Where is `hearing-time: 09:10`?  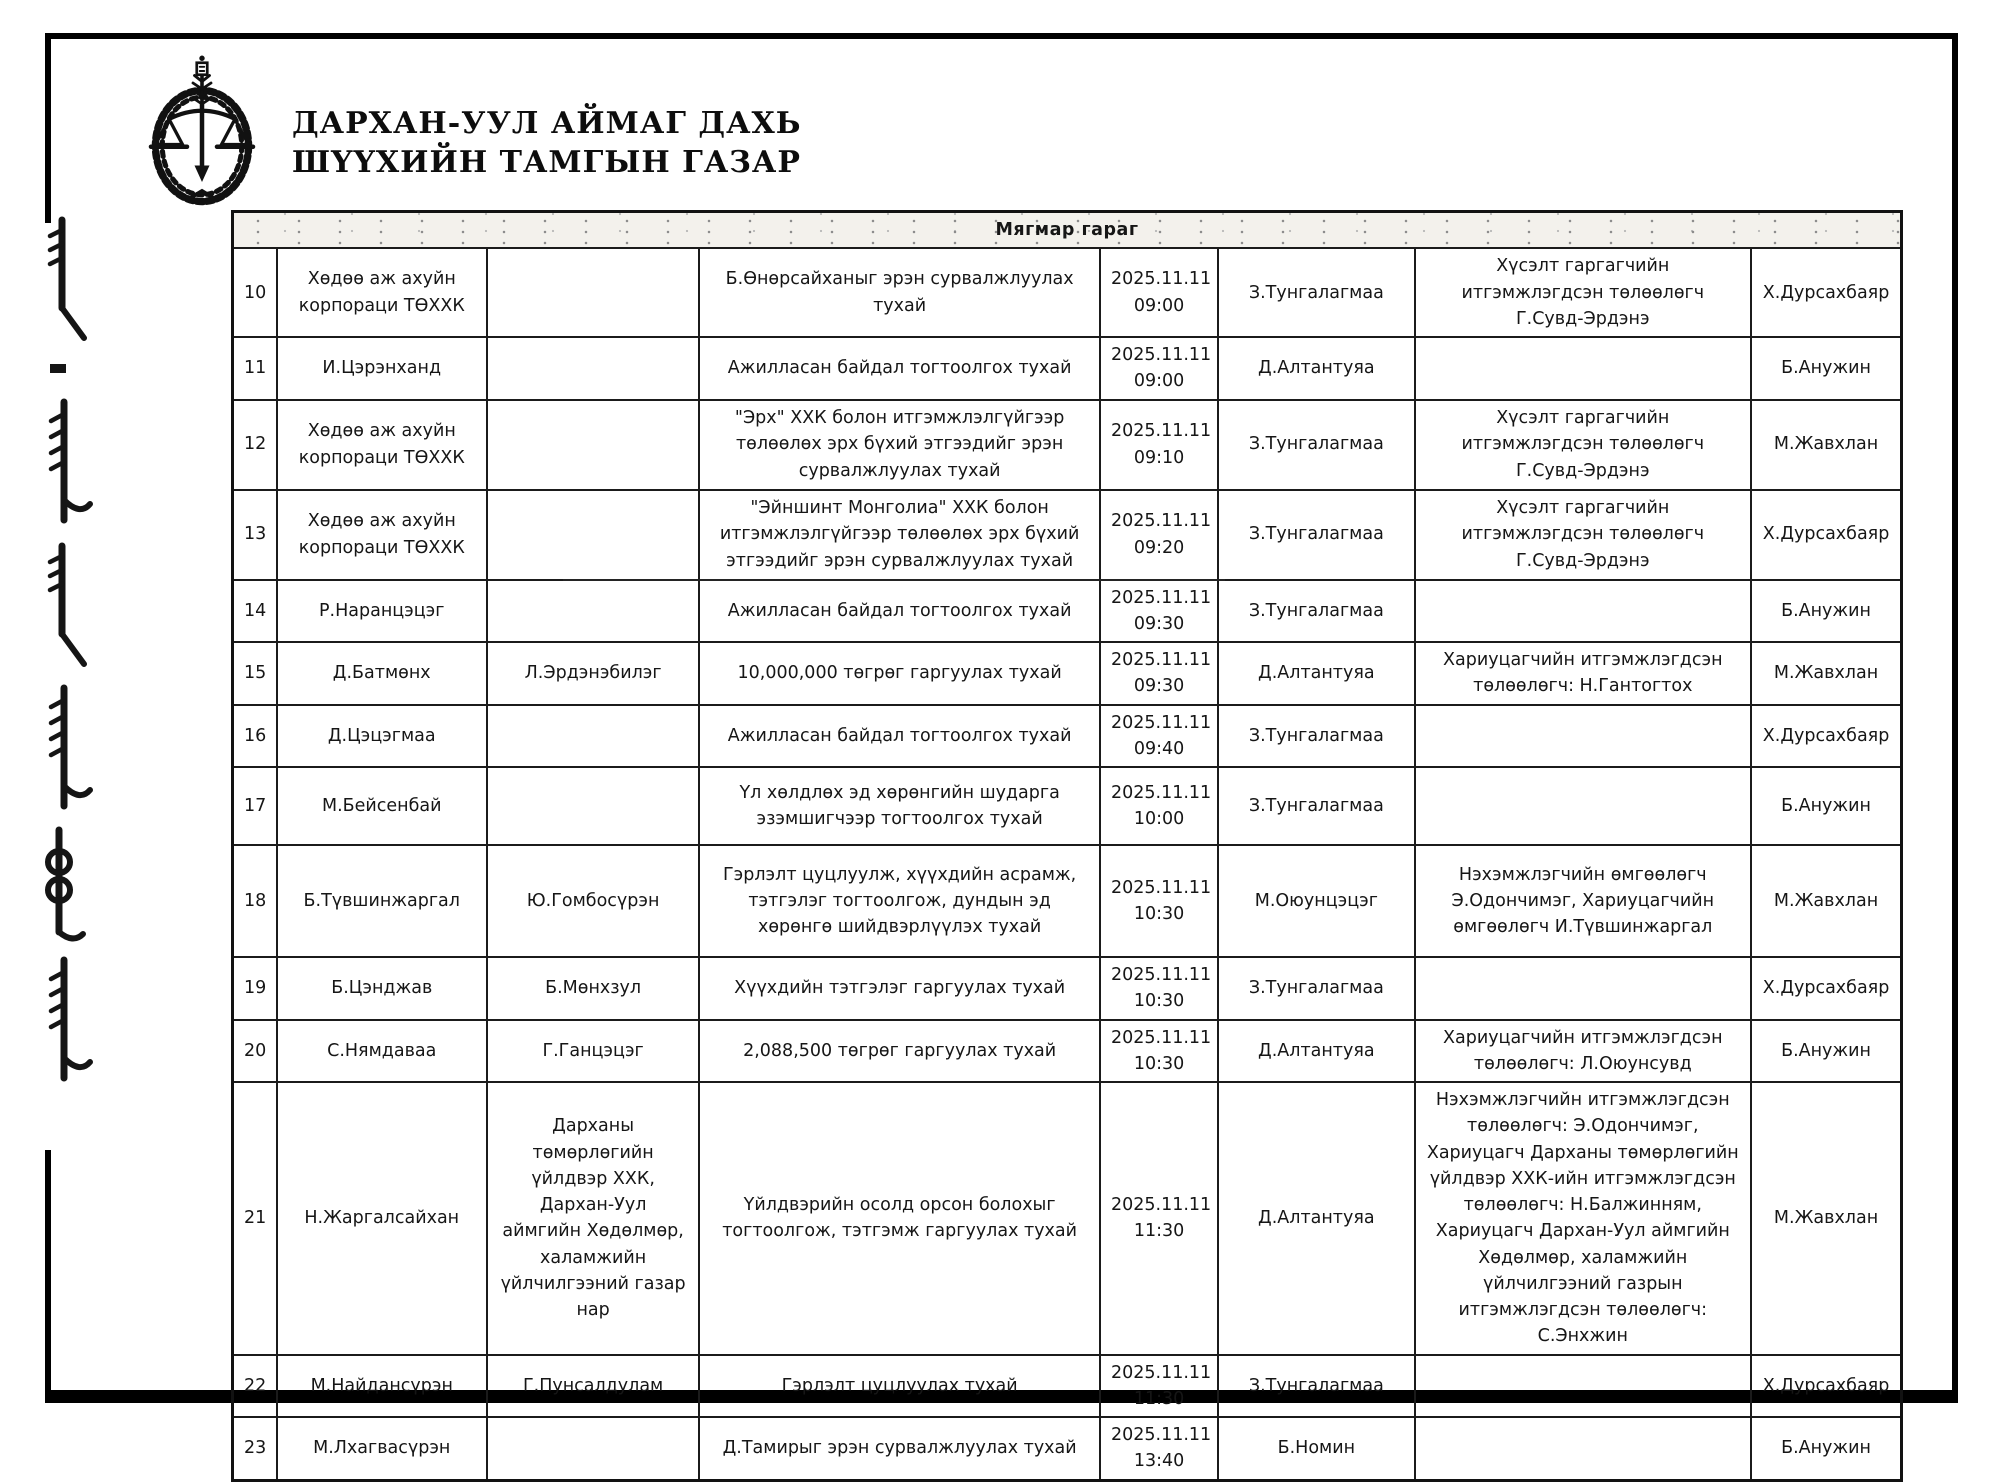 hearing-time: 09:10 is located at coordinates (1159, 457).